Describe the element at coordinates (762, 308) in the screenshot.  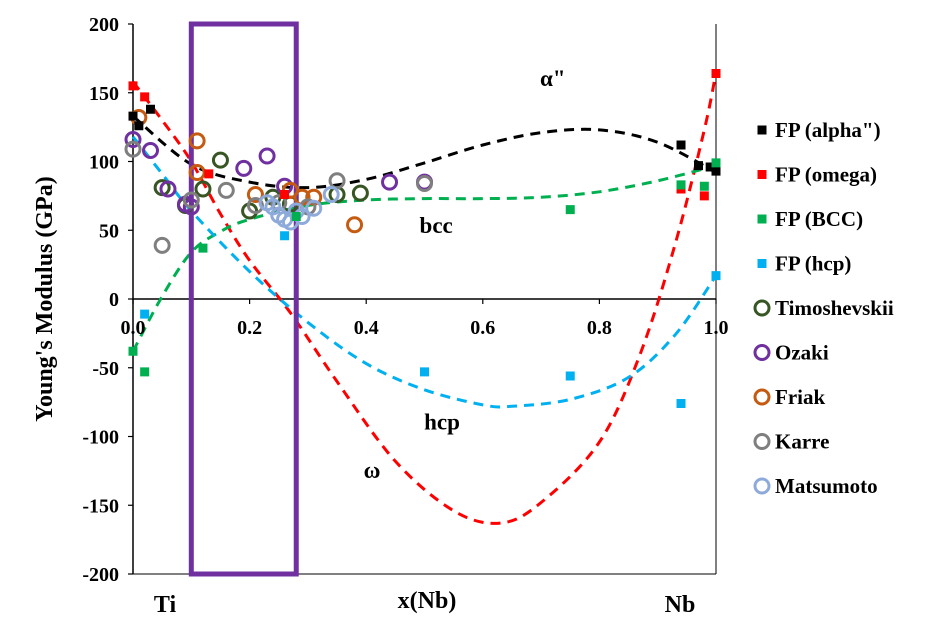
I see `legend-marker-timoshevskii` at that location.